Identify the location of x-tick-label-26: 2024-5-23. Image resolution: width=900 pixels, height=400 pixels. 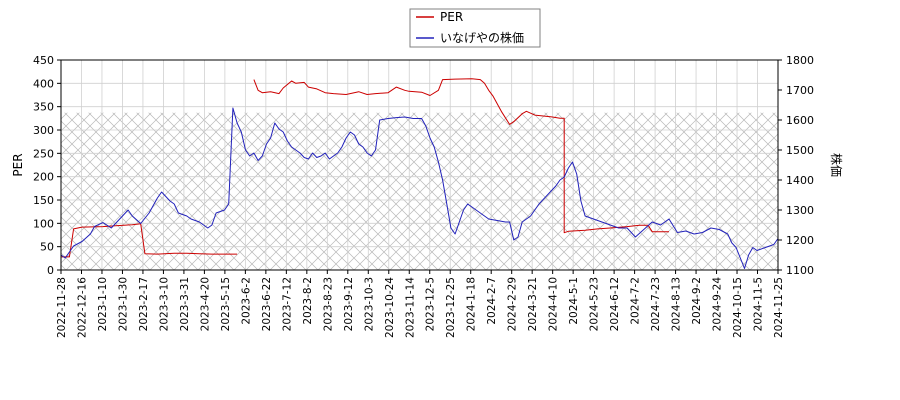
(595, 304).